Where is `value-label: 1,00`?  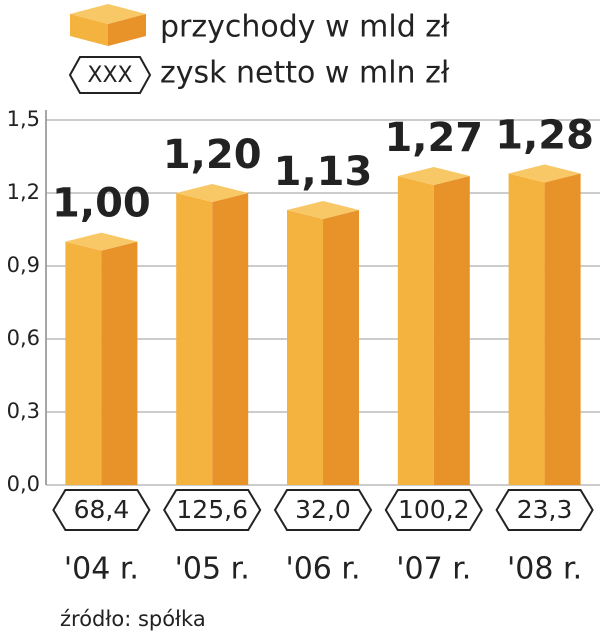
value-label: 1,00 is located at coordinates (101, 204).